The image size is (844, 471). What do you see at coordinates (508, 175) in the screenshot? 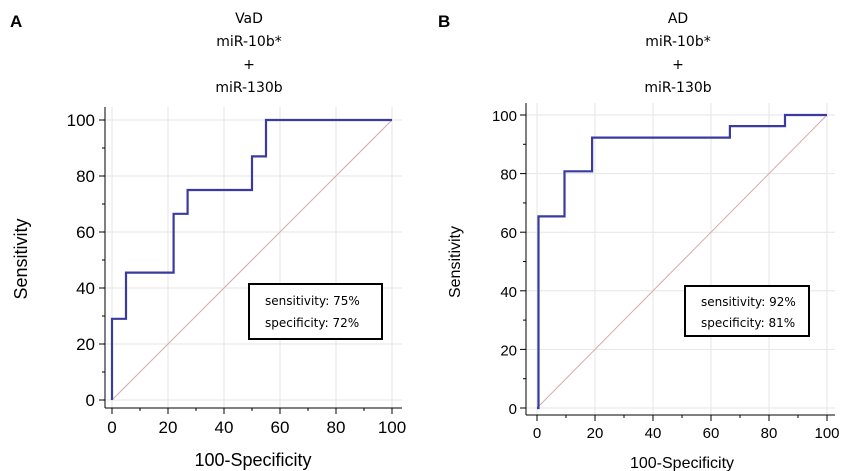
I see `panel-b-y-tick-label-80: 80` at bounding box center [508, 175].